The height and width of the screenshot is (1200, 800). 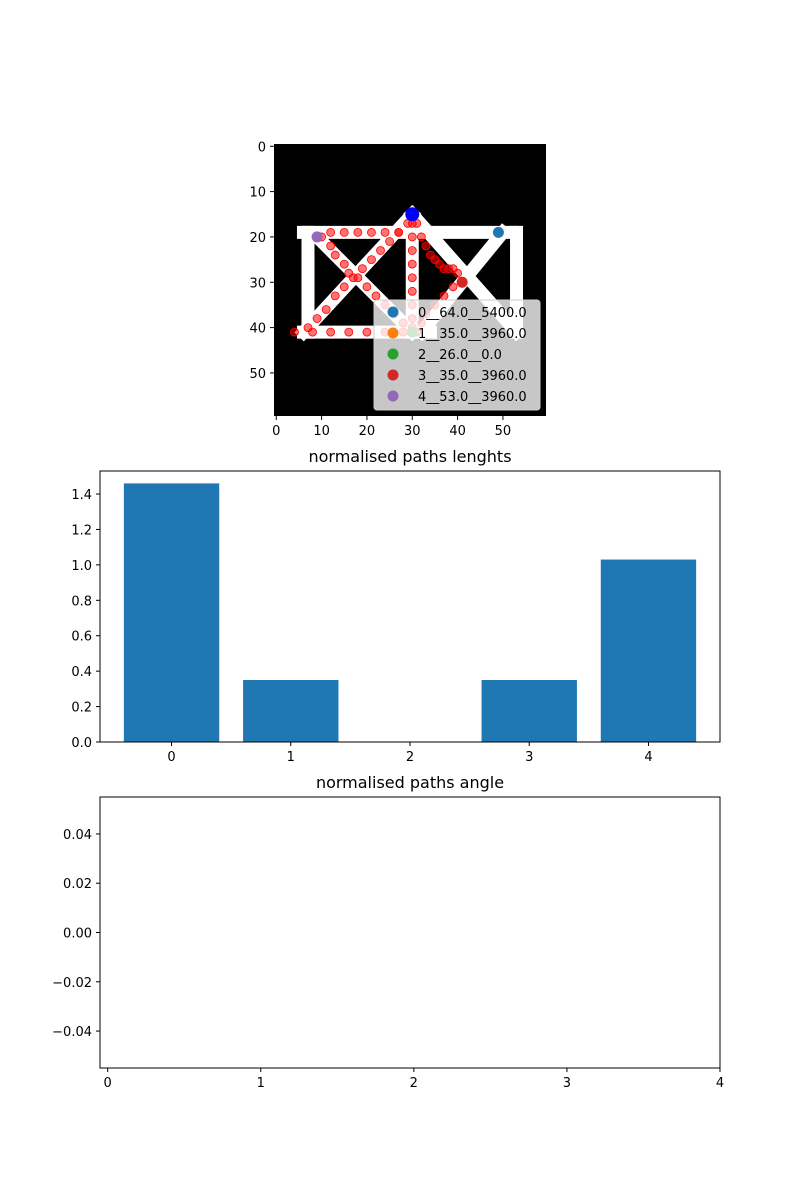 What do you see at coordinates (81, 566) in the screenshot?
I see `y-tick-label: 1.0` at bounding box center [81, 566].